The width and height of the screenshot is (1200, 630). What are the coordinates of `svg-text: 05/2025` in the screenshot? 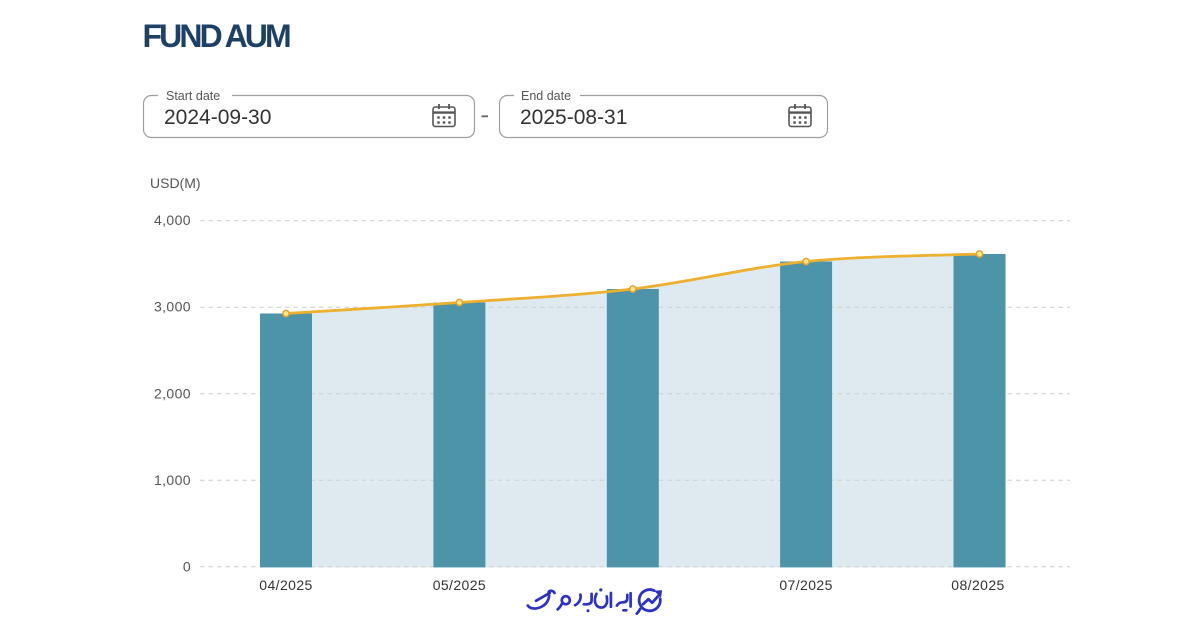 It's located at (459, 585).